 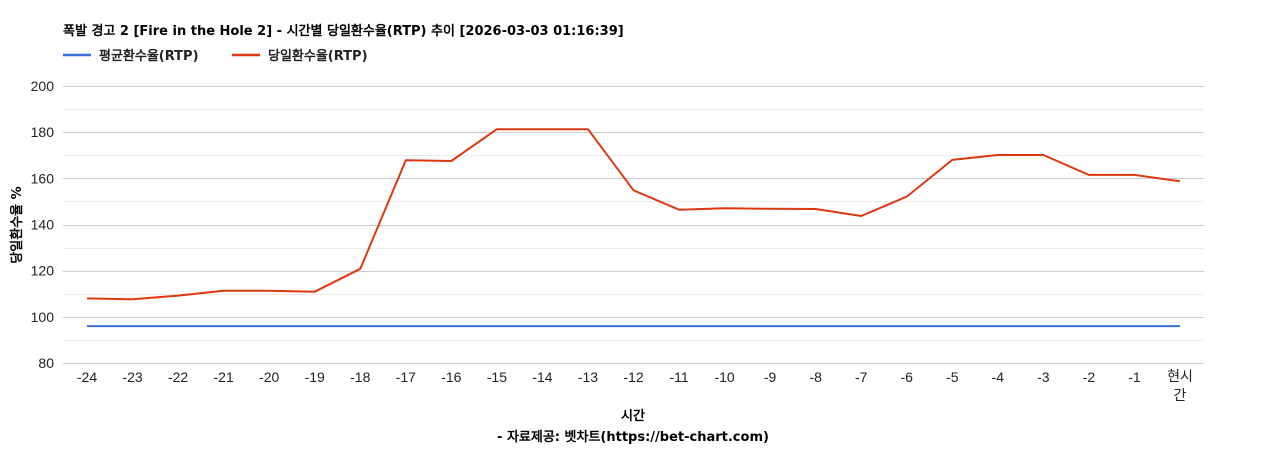 I want to click on legend-item-average-rtp: 평균환수율(RTP), so click(x=131, y=56).